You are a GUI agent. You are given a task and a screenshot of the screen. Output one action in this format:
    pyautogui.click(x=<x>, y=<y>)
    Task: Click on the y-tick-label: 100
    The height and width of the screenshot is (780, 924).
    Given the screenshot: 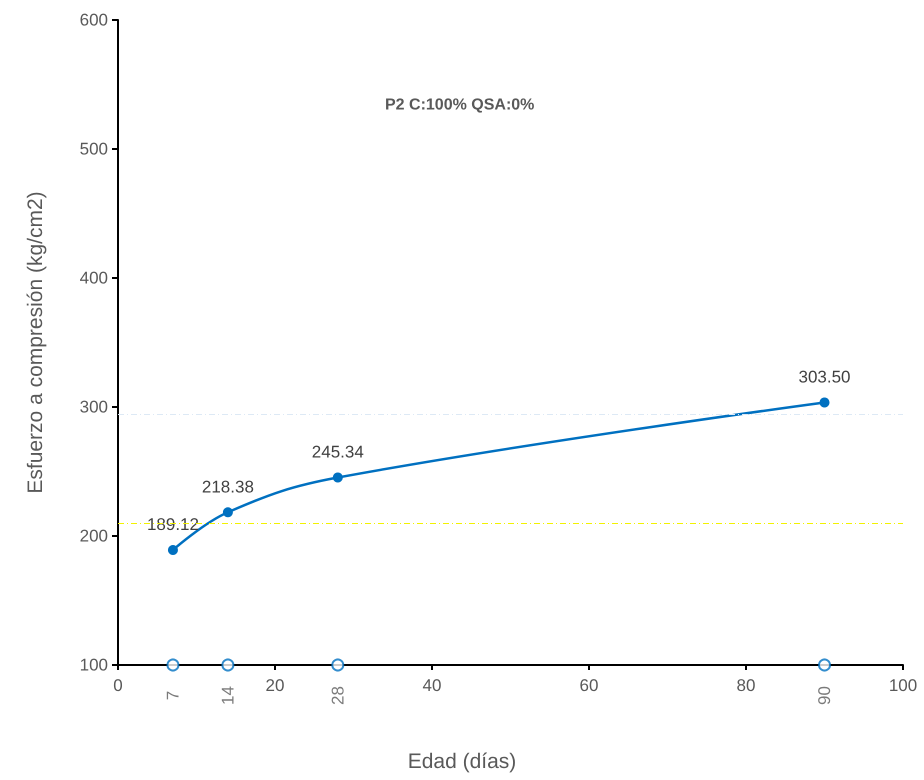 What is the action you would take?
    pyautogui.click(x=94, y=665)
    